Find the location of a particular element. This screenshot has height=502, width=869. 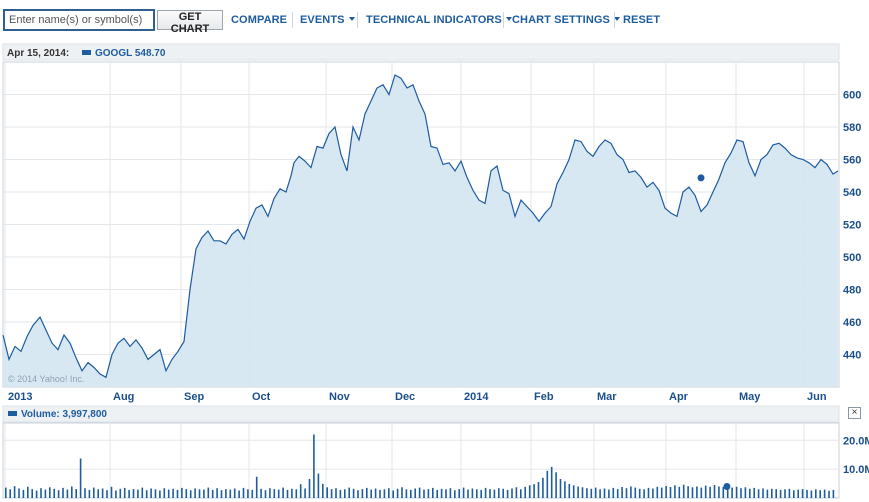

compare-link: COMPARE is located at coordinates (259, 20).